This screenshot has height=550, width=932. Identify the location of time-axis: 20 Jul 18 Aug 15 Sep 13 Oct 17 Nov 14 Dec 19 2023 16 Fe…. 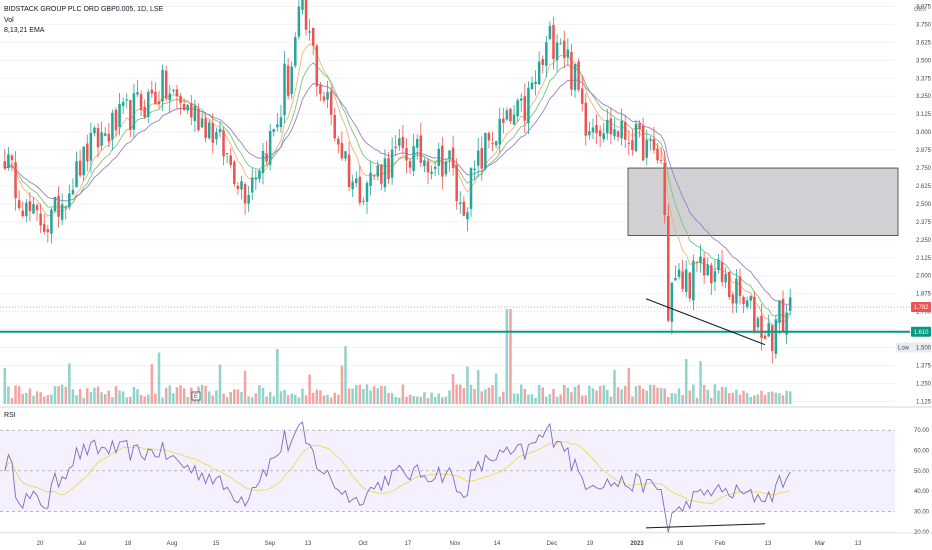
(449, 544).